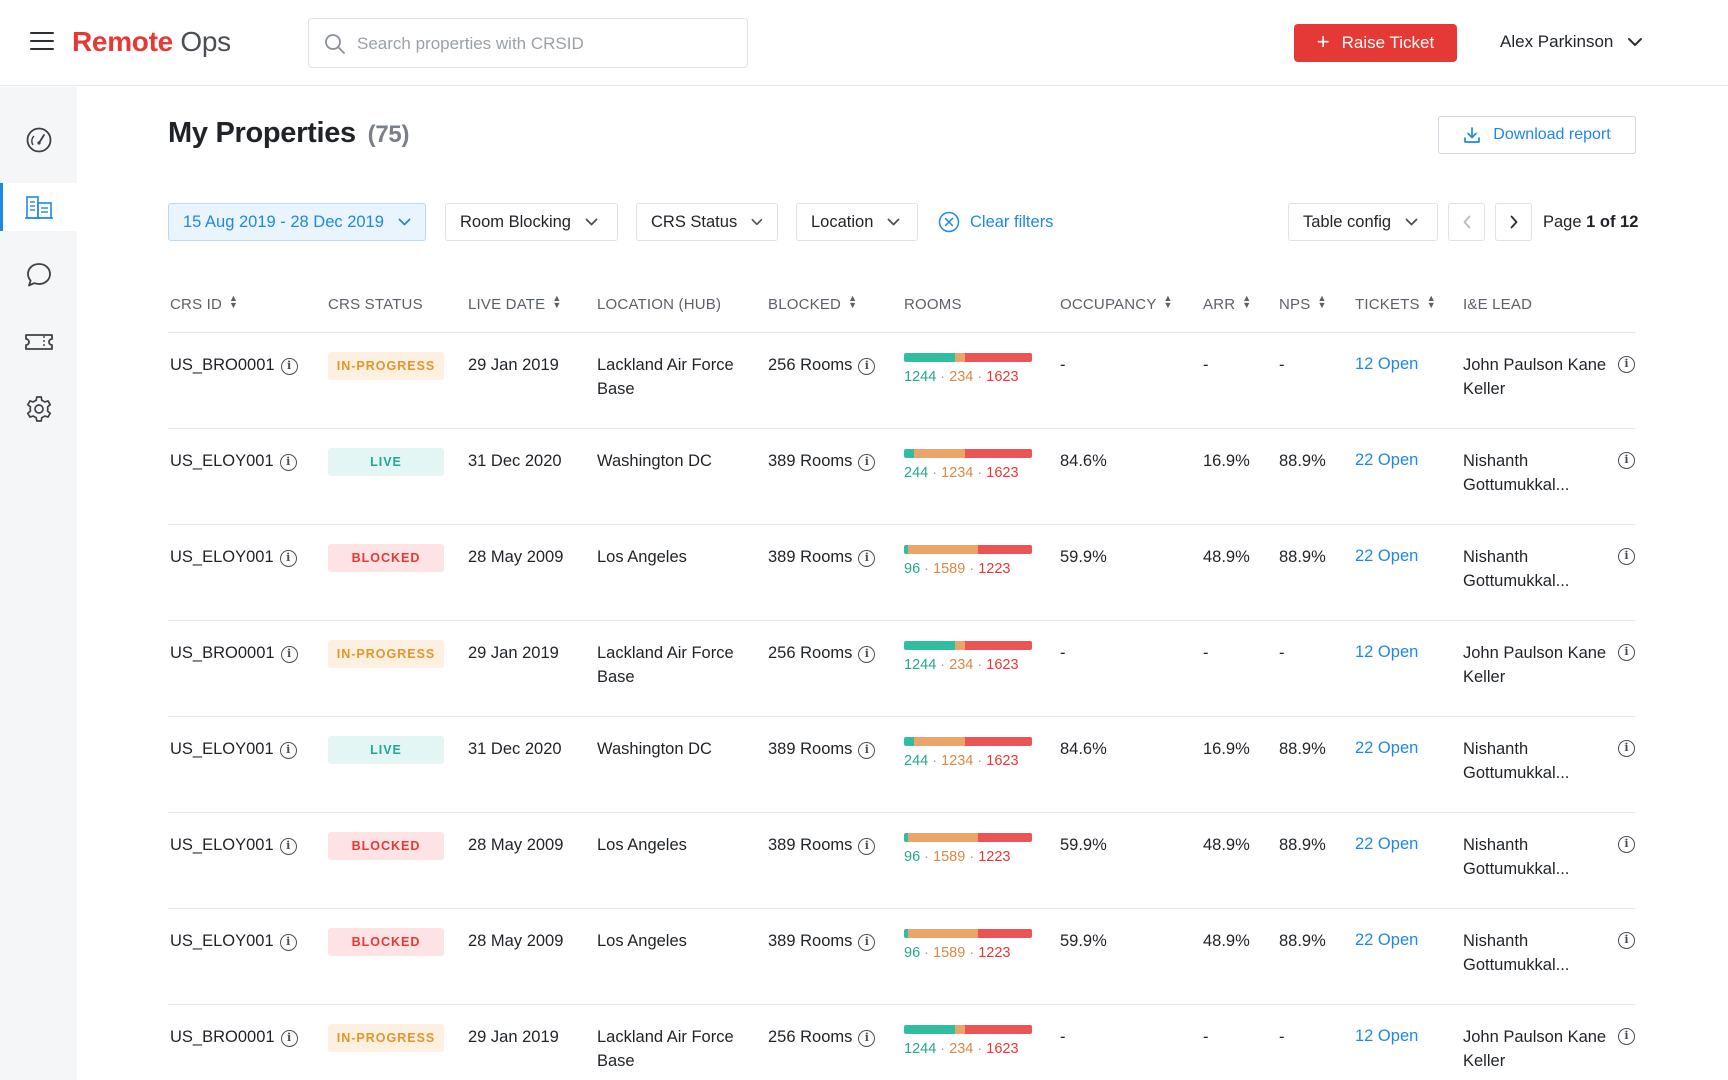 This screenshot has height=1080, width=1728. I want to click on settings-icon, so click(38, 409).